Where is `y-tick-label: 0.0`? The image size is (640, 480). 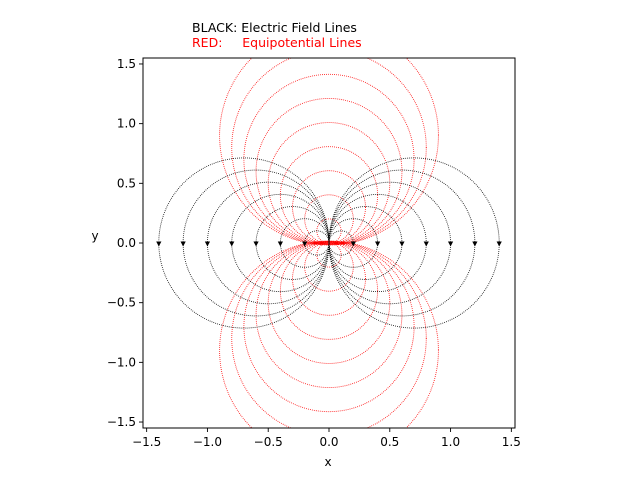
y-tick-label: 0.0 is located at coordinates (126, 243).